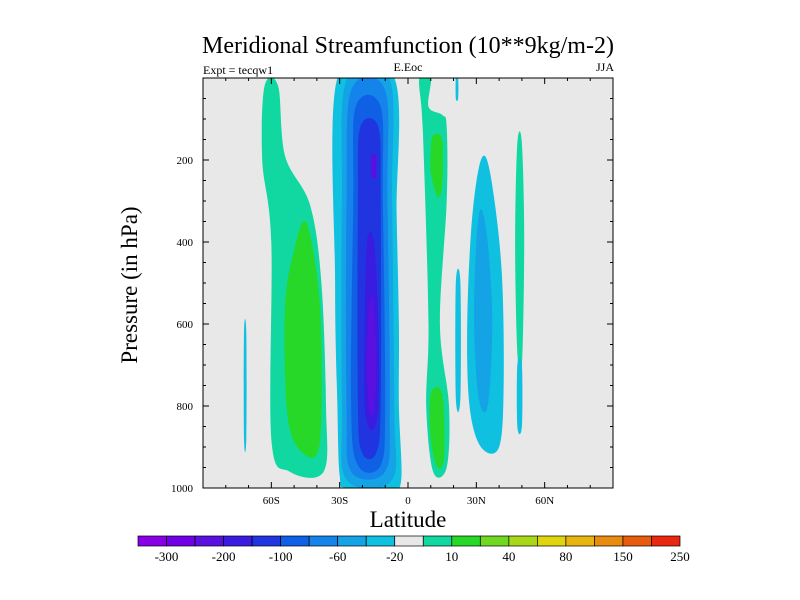 This screenshot has height=600, width=800. Describe the element at coordinates (458, 340) in the screenshot. I see `contour-nh-thin-strip` at that location.